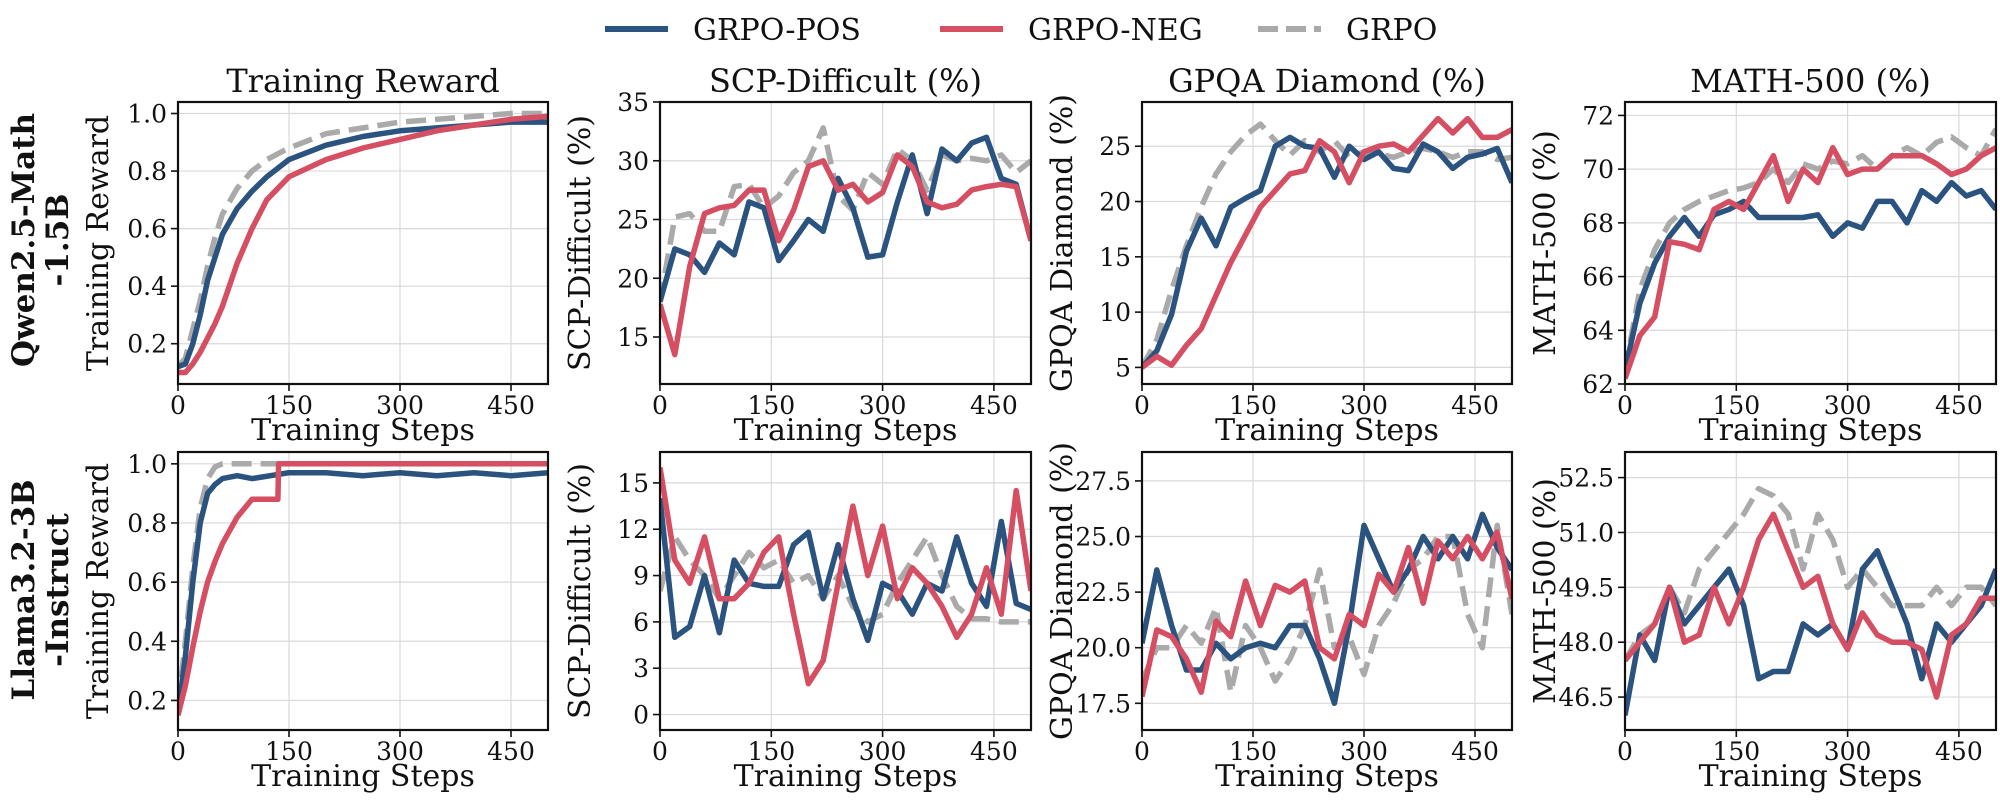  What do you see at coordinates (1598, 223) in the screenshot?
I see `y-tick-label: 68` at bounding box center [1598, 223].